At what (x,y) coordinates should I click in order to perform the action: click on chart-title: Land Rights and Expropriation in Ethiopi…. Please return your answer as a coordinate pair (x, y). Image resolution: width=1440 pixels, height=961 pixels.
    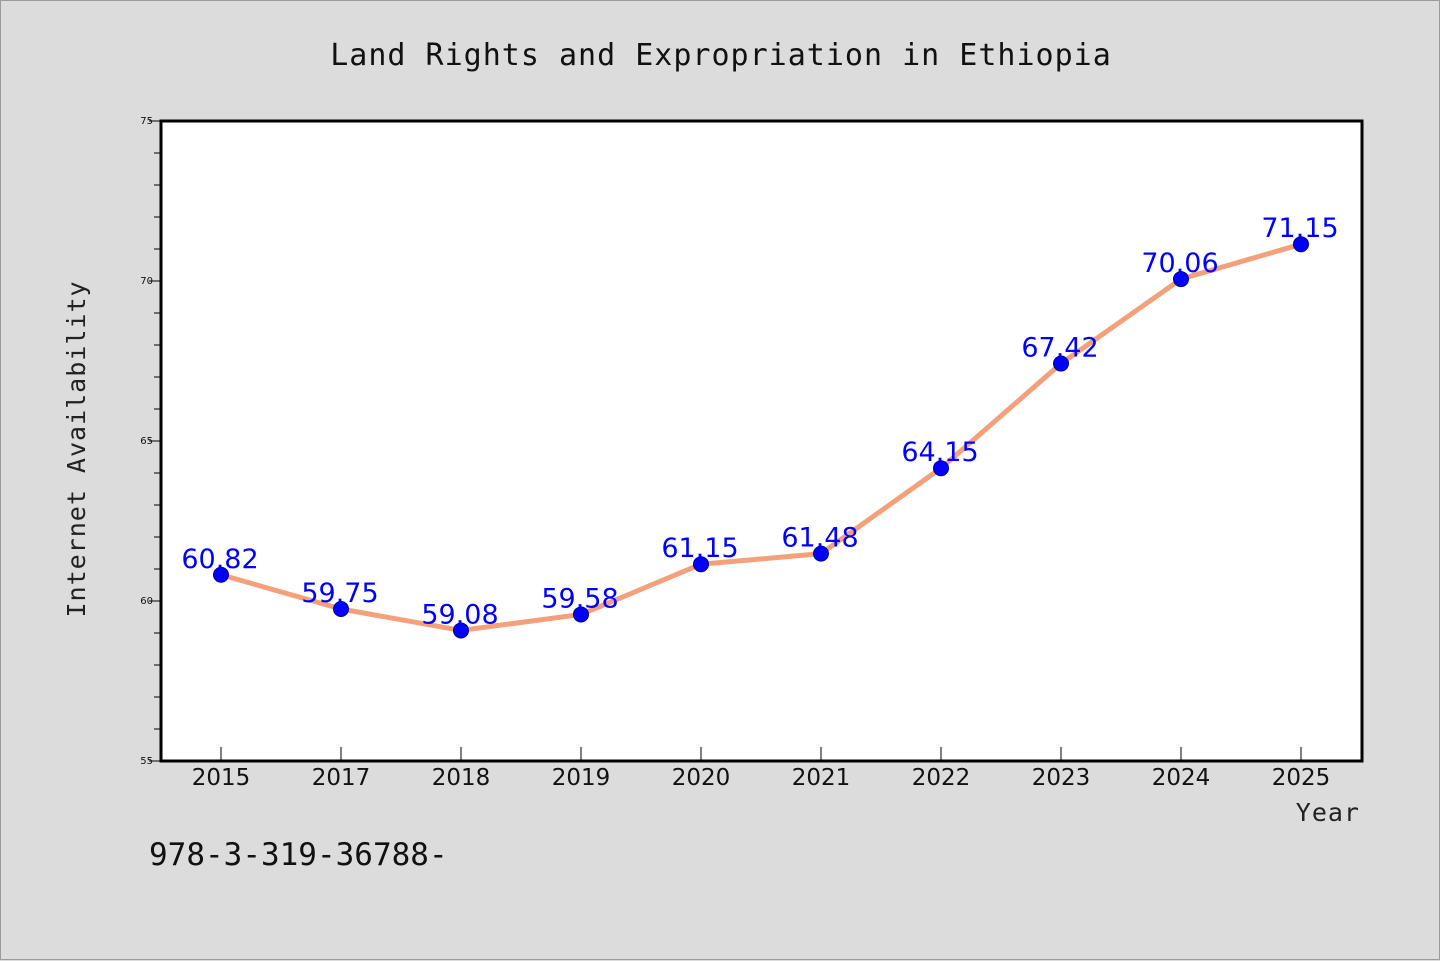
    Looking at the image, I should click on (721, 55).